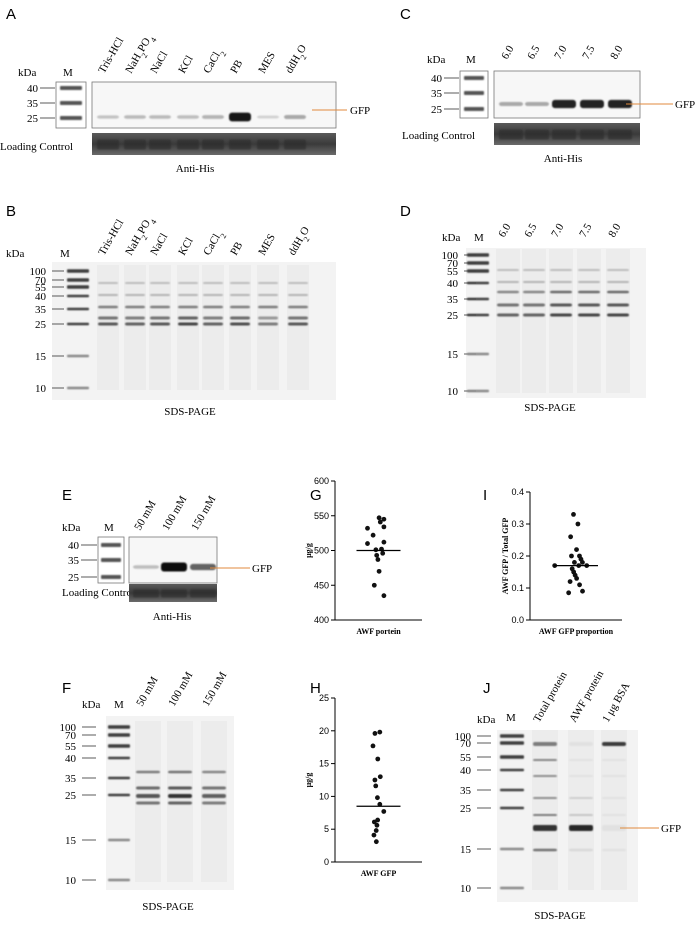 Image resolution: width=698 pixels, height=929 pixels. I want to click on g-y-tick-label: 550, so click(321, 516).